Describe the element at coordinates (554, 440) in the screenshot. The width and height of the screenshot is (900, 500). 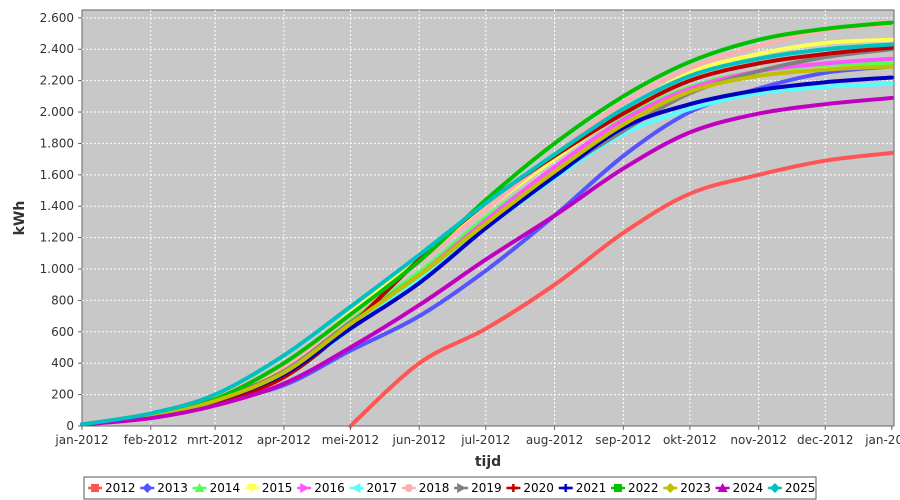
I see `x-tick-label: aug-2012` at that location.